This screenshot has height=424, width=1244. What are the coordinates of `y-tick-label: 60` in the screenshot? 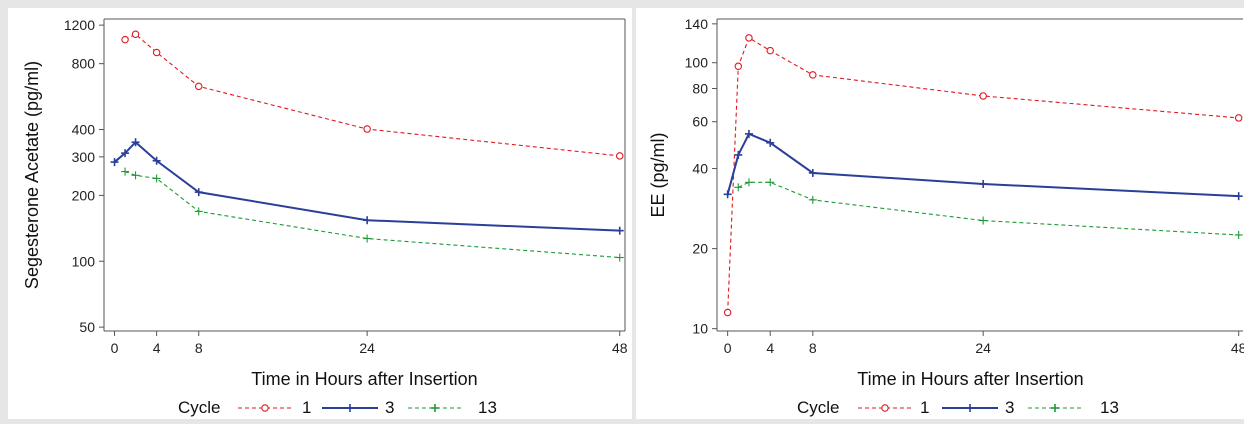 It's located at (700, 122).